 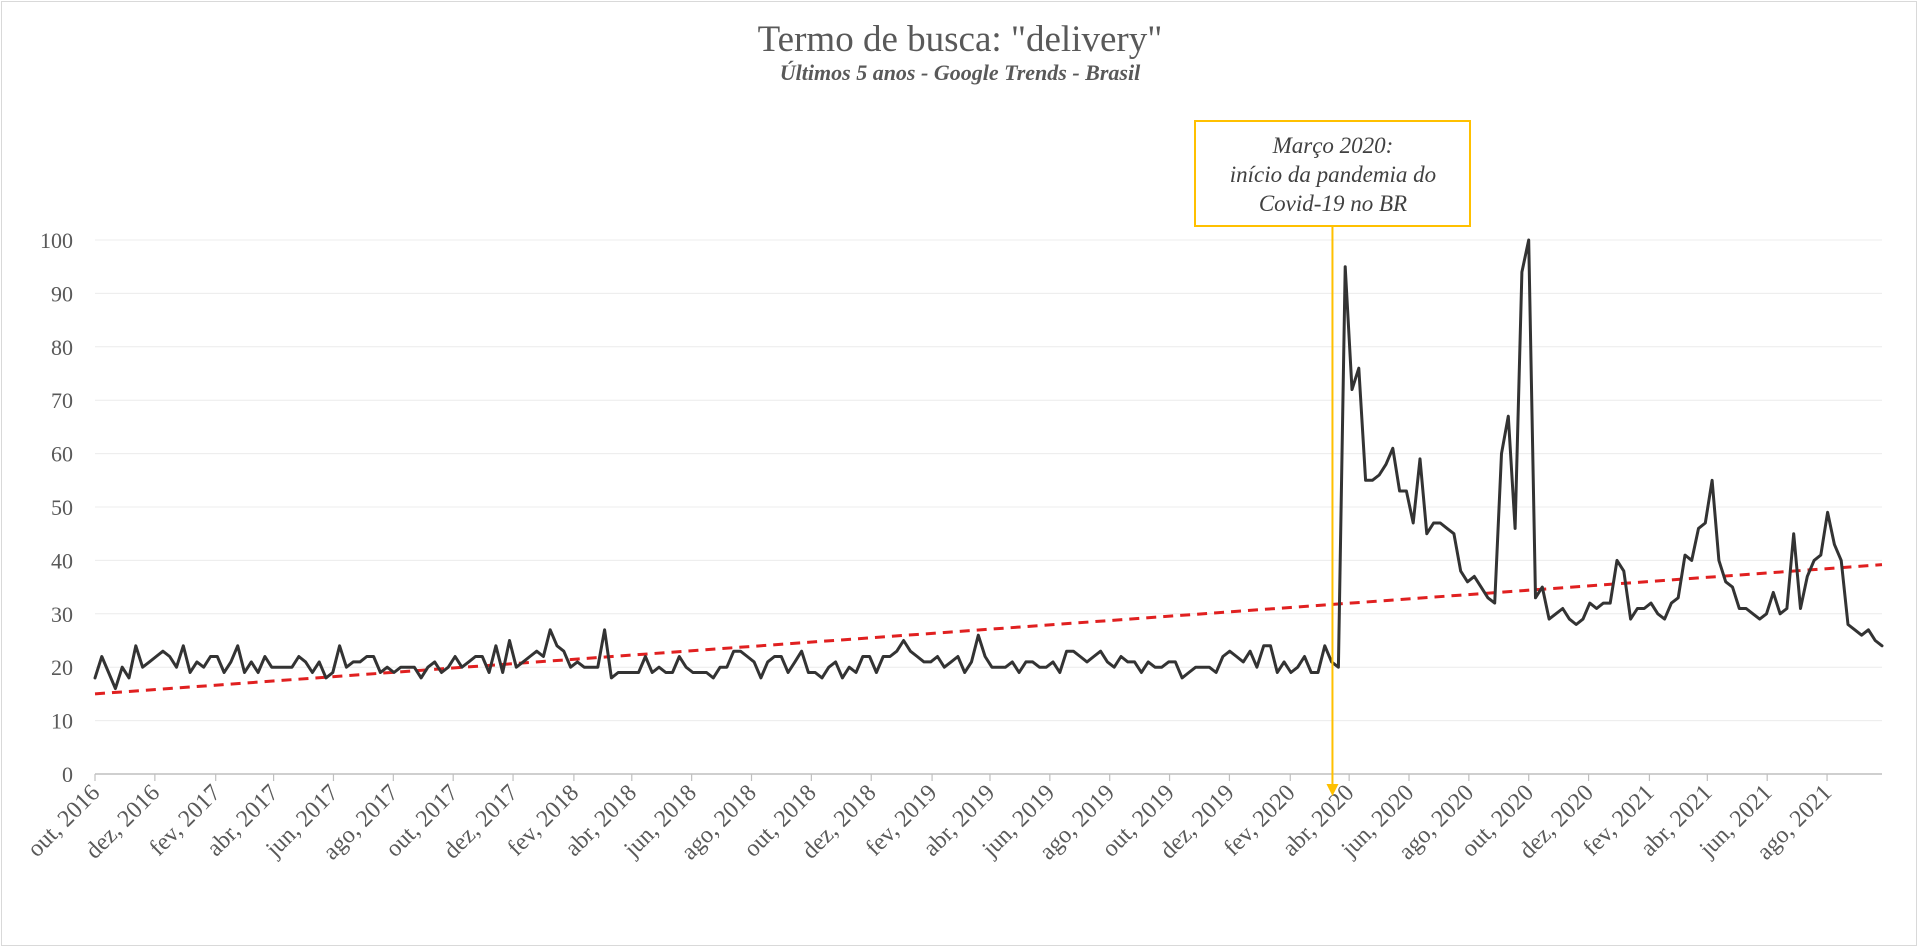 What do you see at coordinates (1332, 511) in the screenshot?
I see `annotation-arrow-layer` at bounding box center [1332, 511].